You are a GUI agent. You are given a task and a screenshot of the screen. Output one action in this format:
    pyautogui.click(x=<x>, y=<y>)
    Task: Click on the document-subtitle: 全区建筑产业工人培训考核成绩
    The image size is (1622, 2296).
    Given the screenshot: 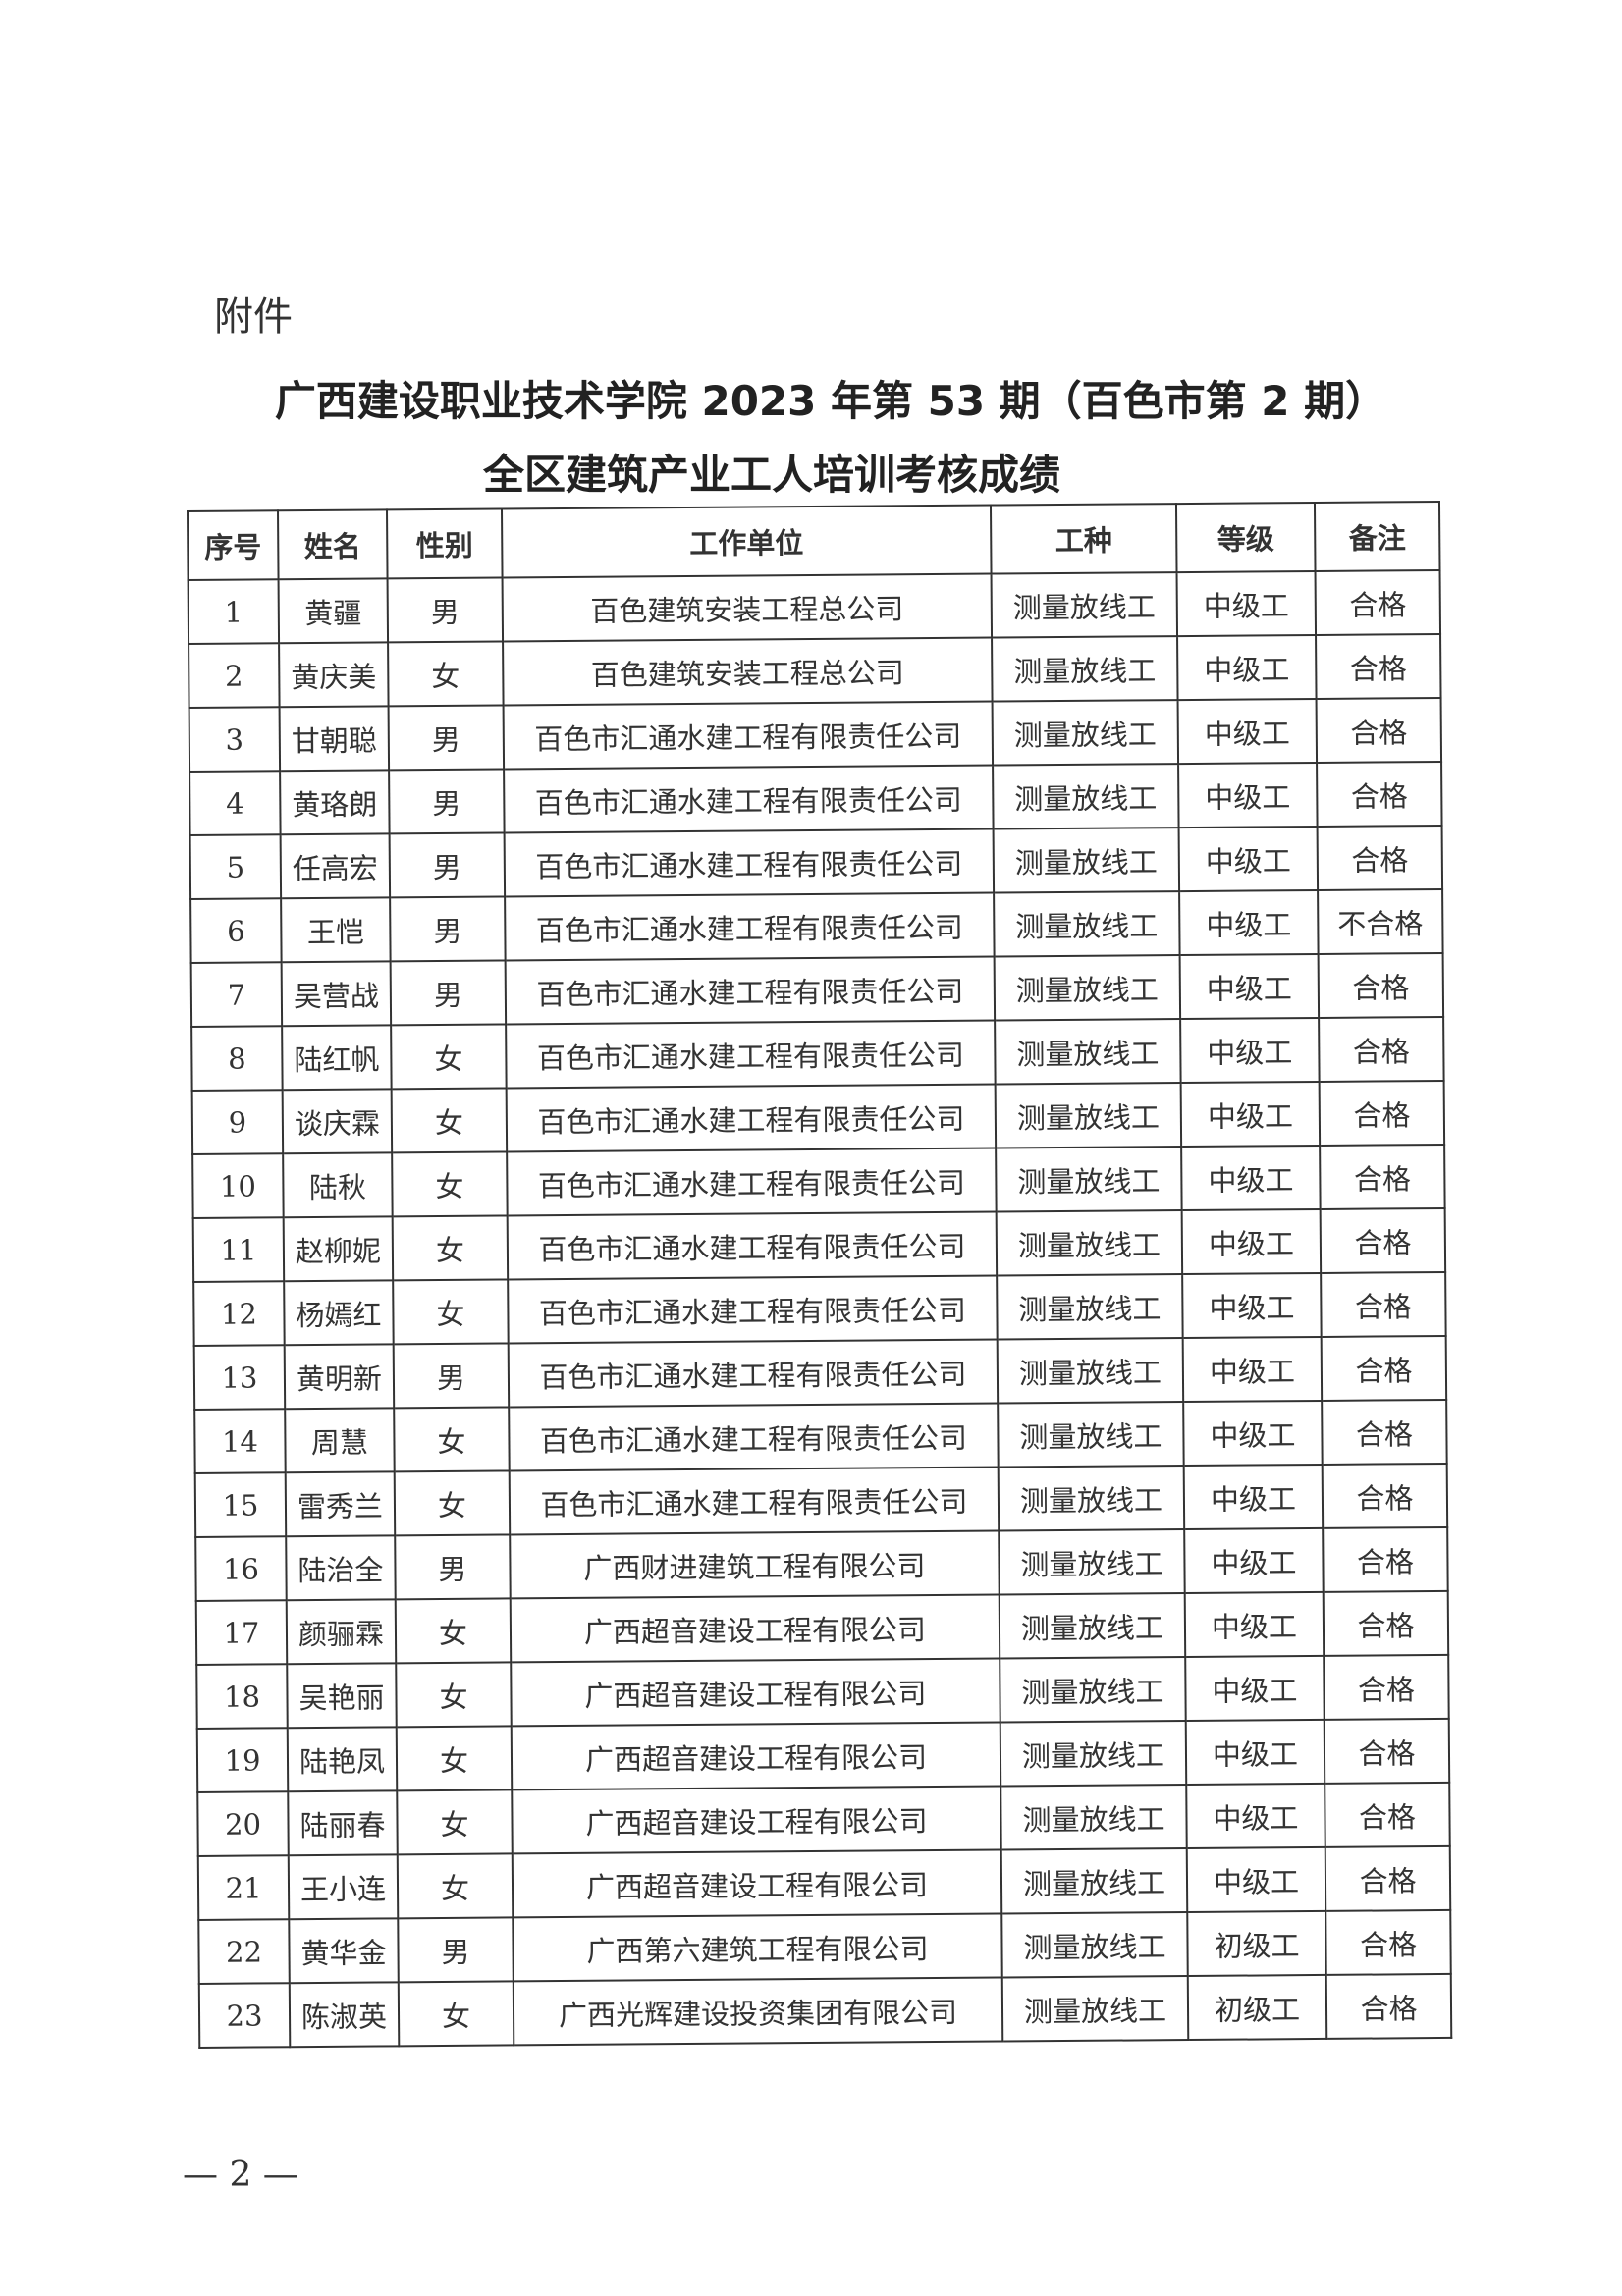 What is the action you would take?
    pyautogui.click(x=771, y=475)
    